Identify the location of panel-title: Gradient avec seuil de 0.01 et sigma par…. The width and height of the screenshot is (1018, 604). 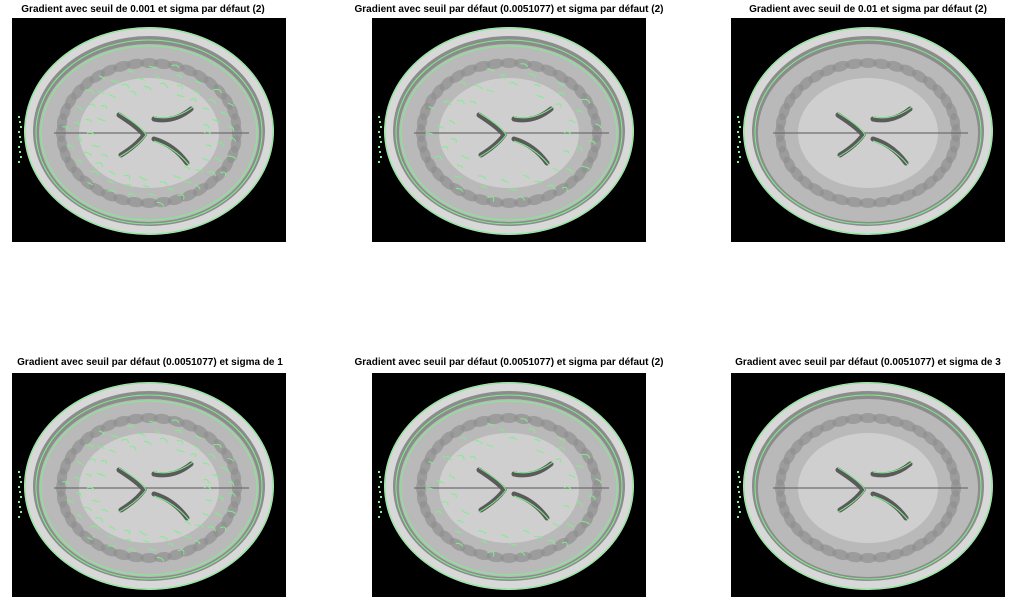
(868, 9).